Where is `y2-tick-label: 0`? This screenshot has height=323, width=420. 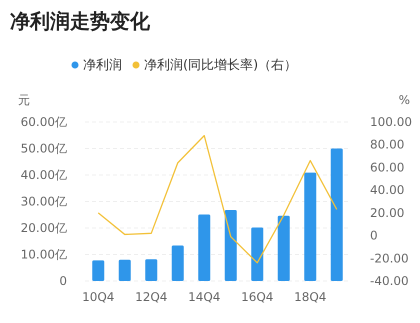
y2-tick-label: 0 is located at coordinates (374, 235).